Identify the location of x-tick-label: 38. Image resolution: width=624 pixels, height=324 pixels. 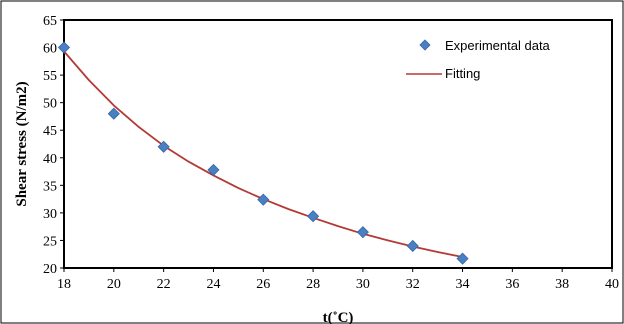
(562, 284).